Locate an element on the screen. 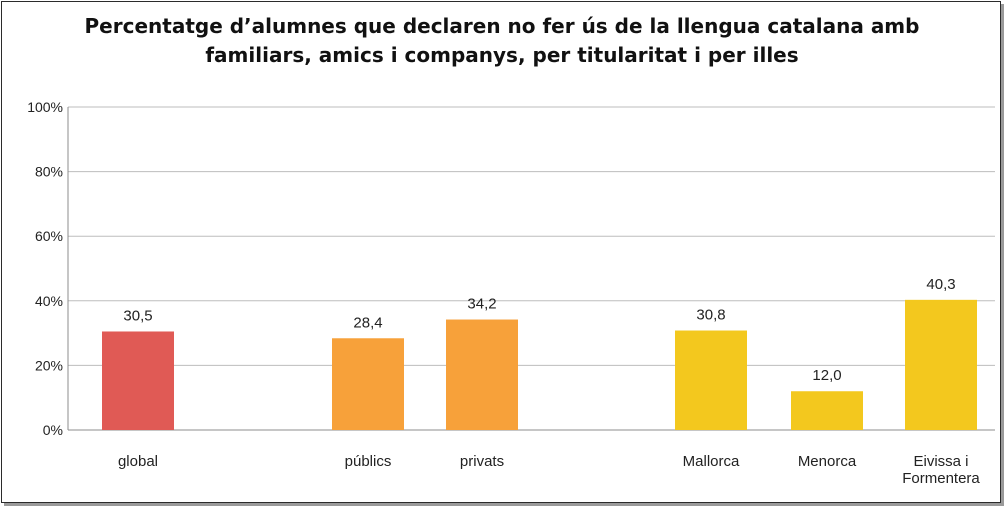  x-tick-label: Eivissa i is located at coordinates (940, 461).